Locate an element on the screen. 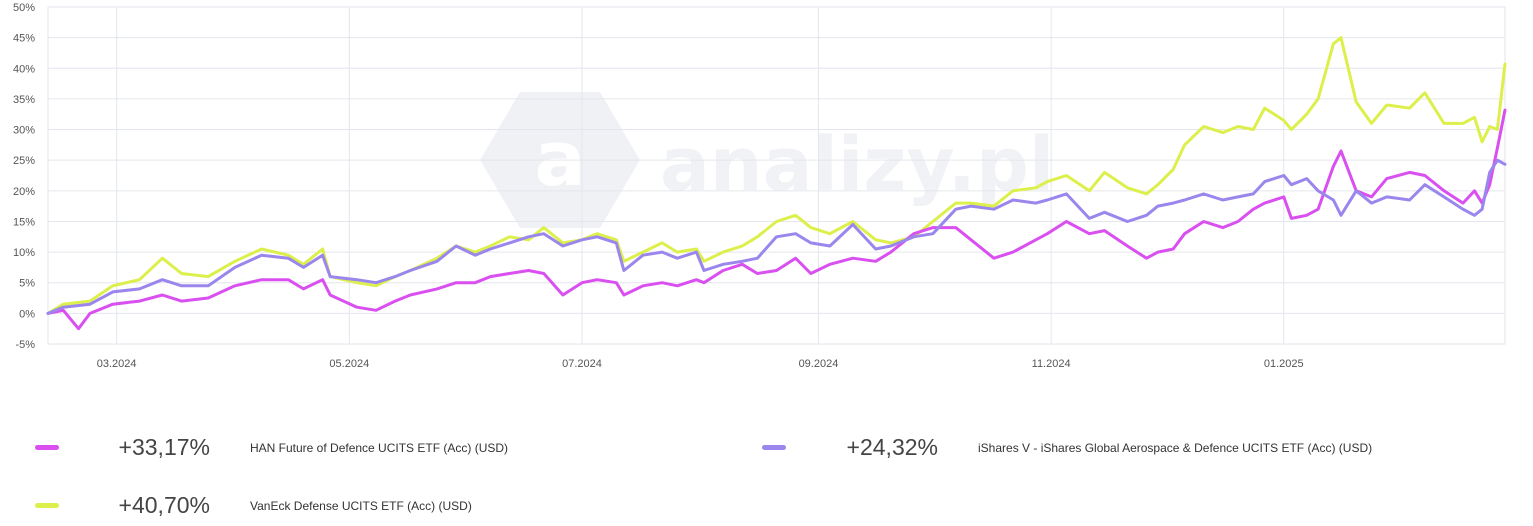 The width and height of the screenshot is (1533, 526). y-tick-label: 20% is located at coordinates (24, 192).